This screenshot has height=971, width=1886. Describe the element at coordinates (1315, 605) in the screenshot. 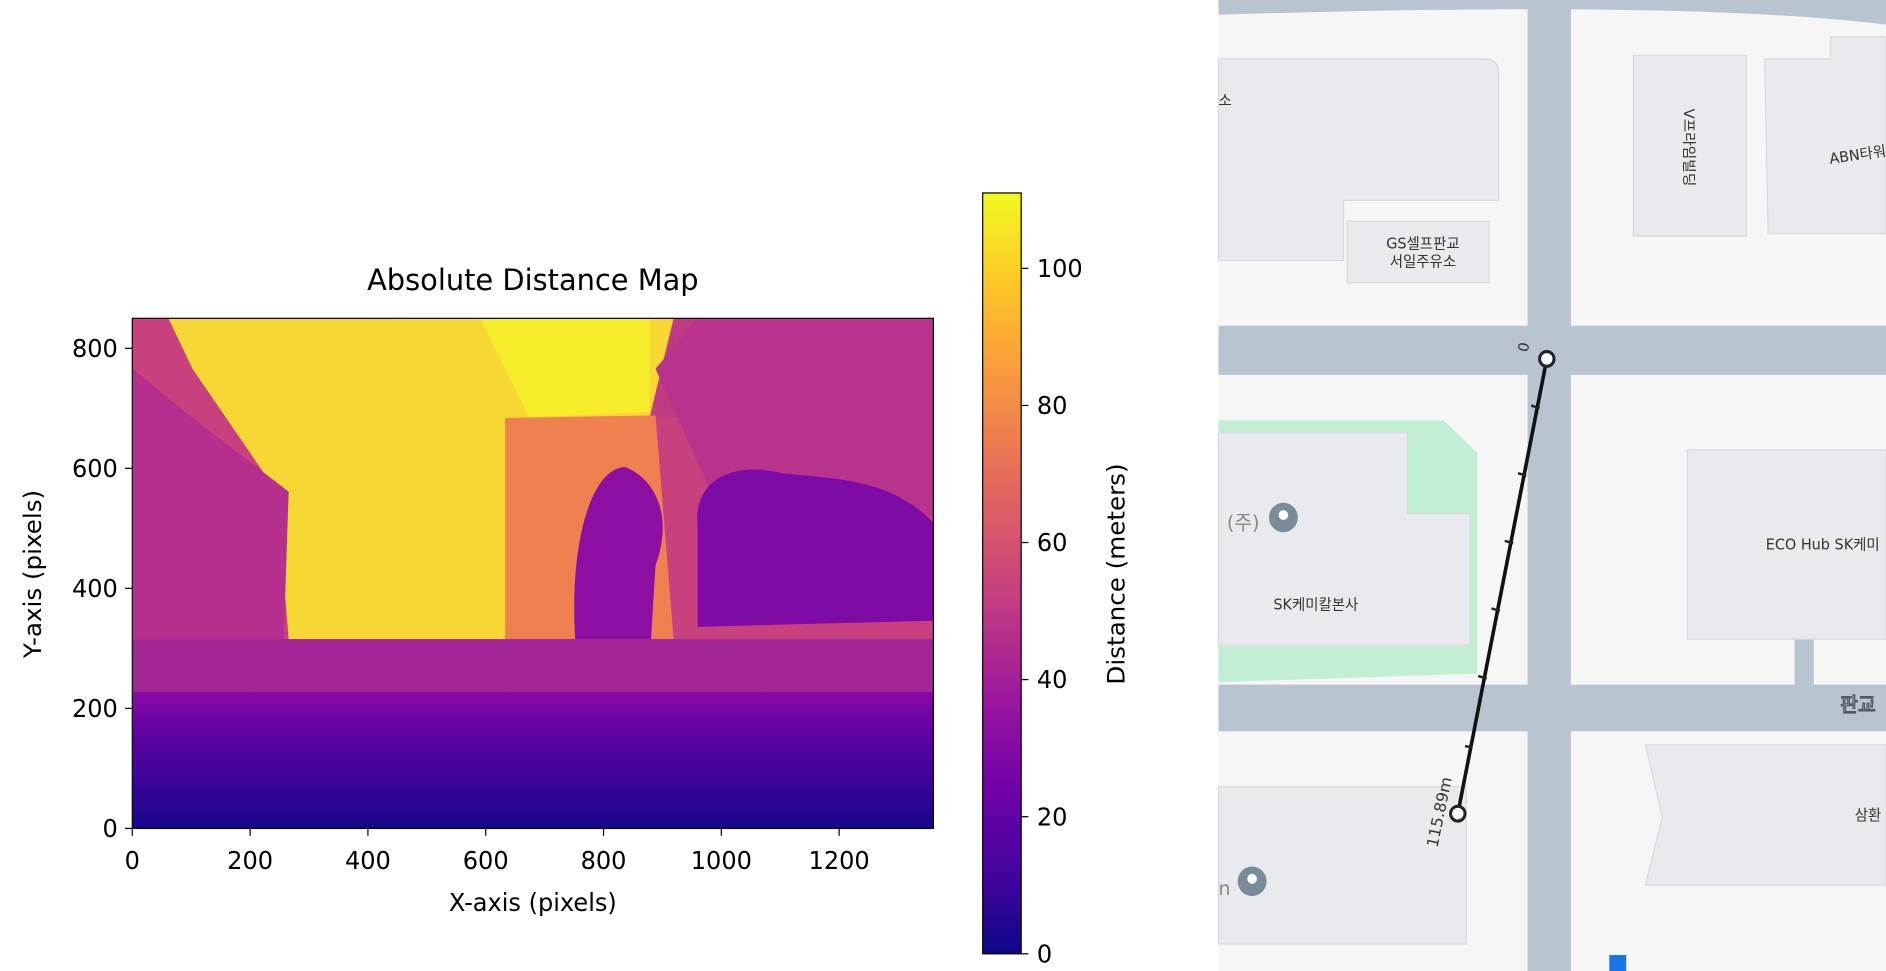

I see `map-label: SK케미칼본사` at that location.